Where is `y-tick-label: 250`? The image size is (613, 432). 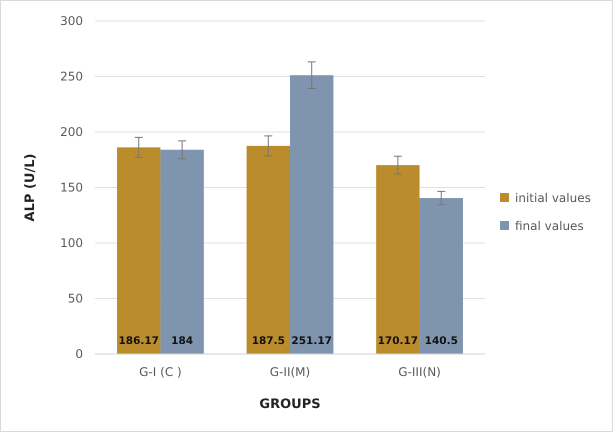 y-tick-label: 250 is located at coordinates (71, 77).